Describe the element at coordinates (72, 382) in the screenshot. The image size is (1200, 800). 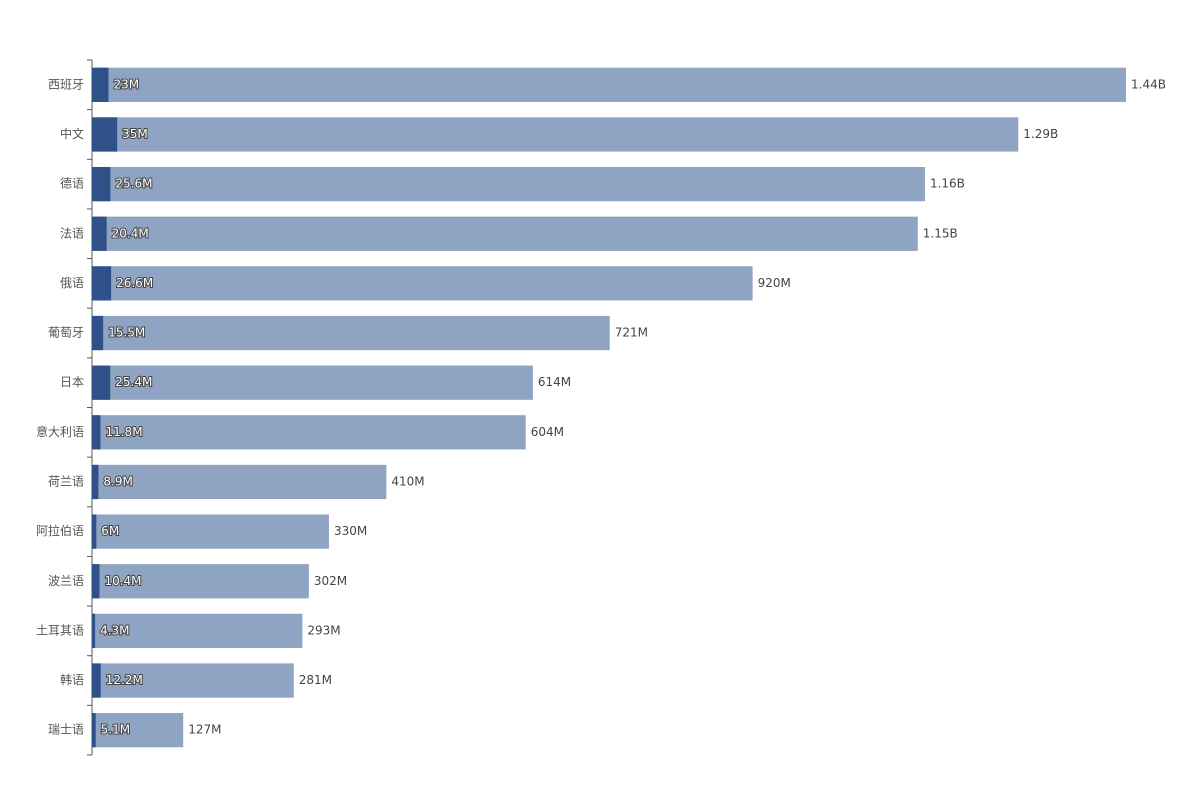
I see `y-tick-label: 日本` at that location.